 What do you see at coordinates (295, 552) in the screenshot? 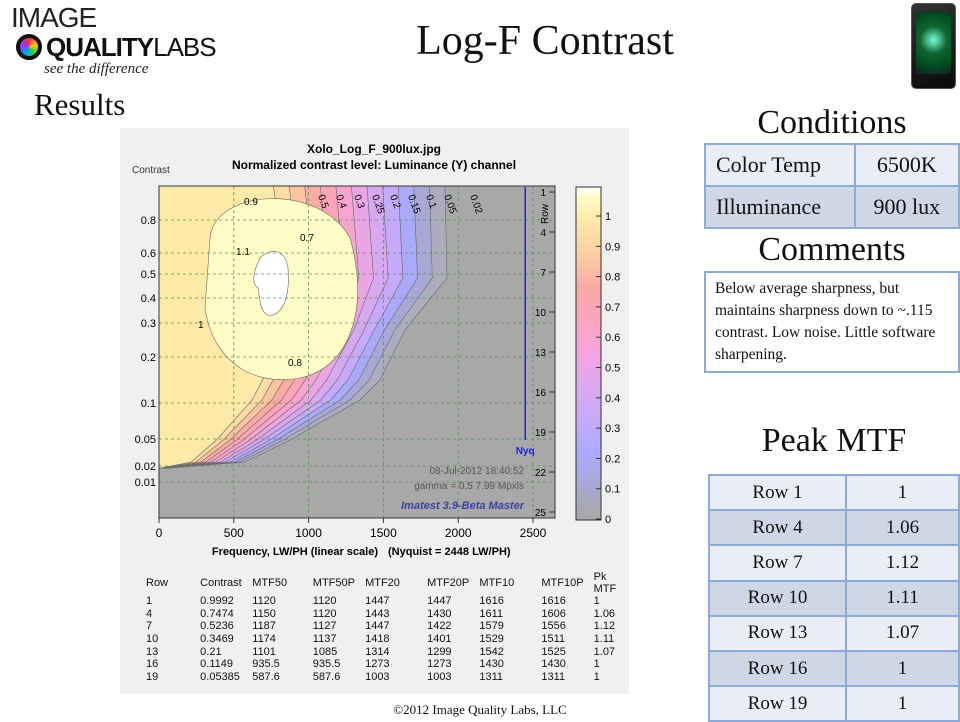
I see `x-axis-label: Frequency, LW/PH (linear scale)` at bounding box center [295, 552].